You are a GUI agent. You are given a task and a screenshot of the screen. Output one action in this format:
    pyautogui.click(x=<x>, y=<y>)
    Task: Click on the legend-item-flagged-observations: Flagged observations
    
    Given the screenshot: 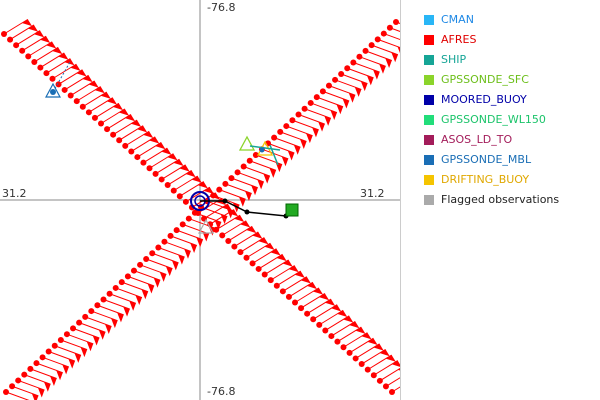 What is the action you would take?
    pyautogui.click(x=512, y=200)
    